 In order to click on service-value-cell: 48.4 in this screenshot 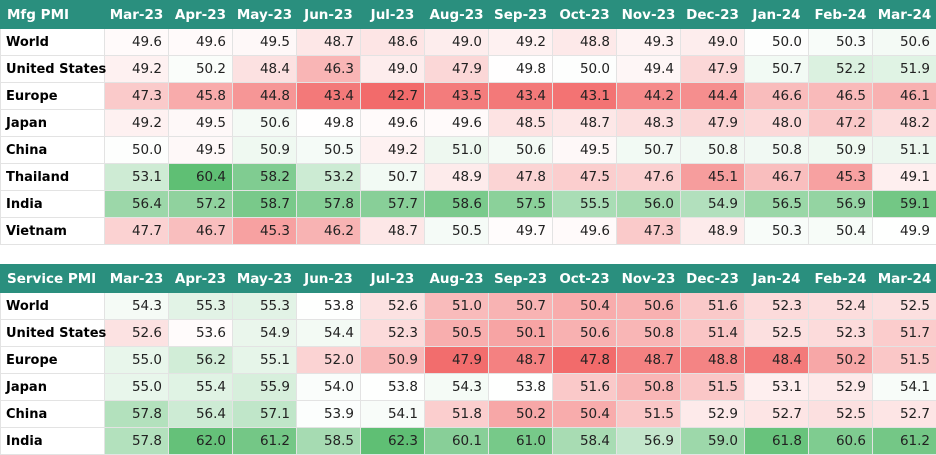, I will do `click(776, 360)`.